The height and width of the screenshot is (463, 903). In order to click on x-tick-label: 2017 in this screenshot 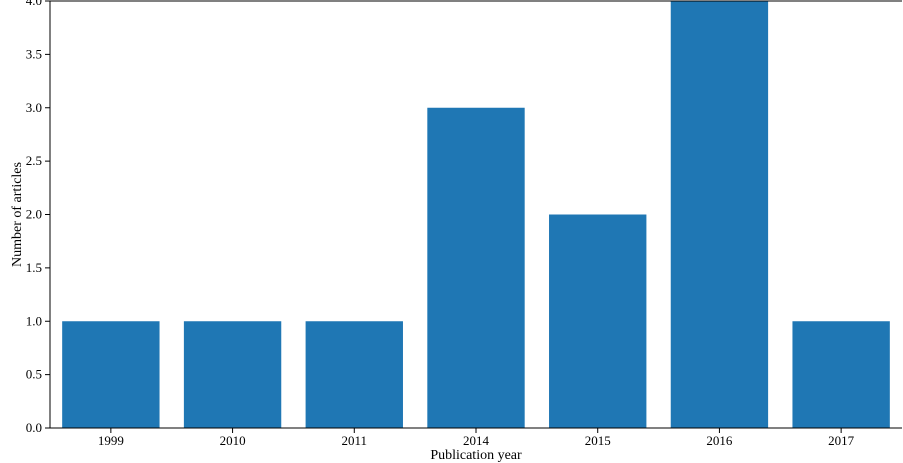, I will do `click(841, 440)`.